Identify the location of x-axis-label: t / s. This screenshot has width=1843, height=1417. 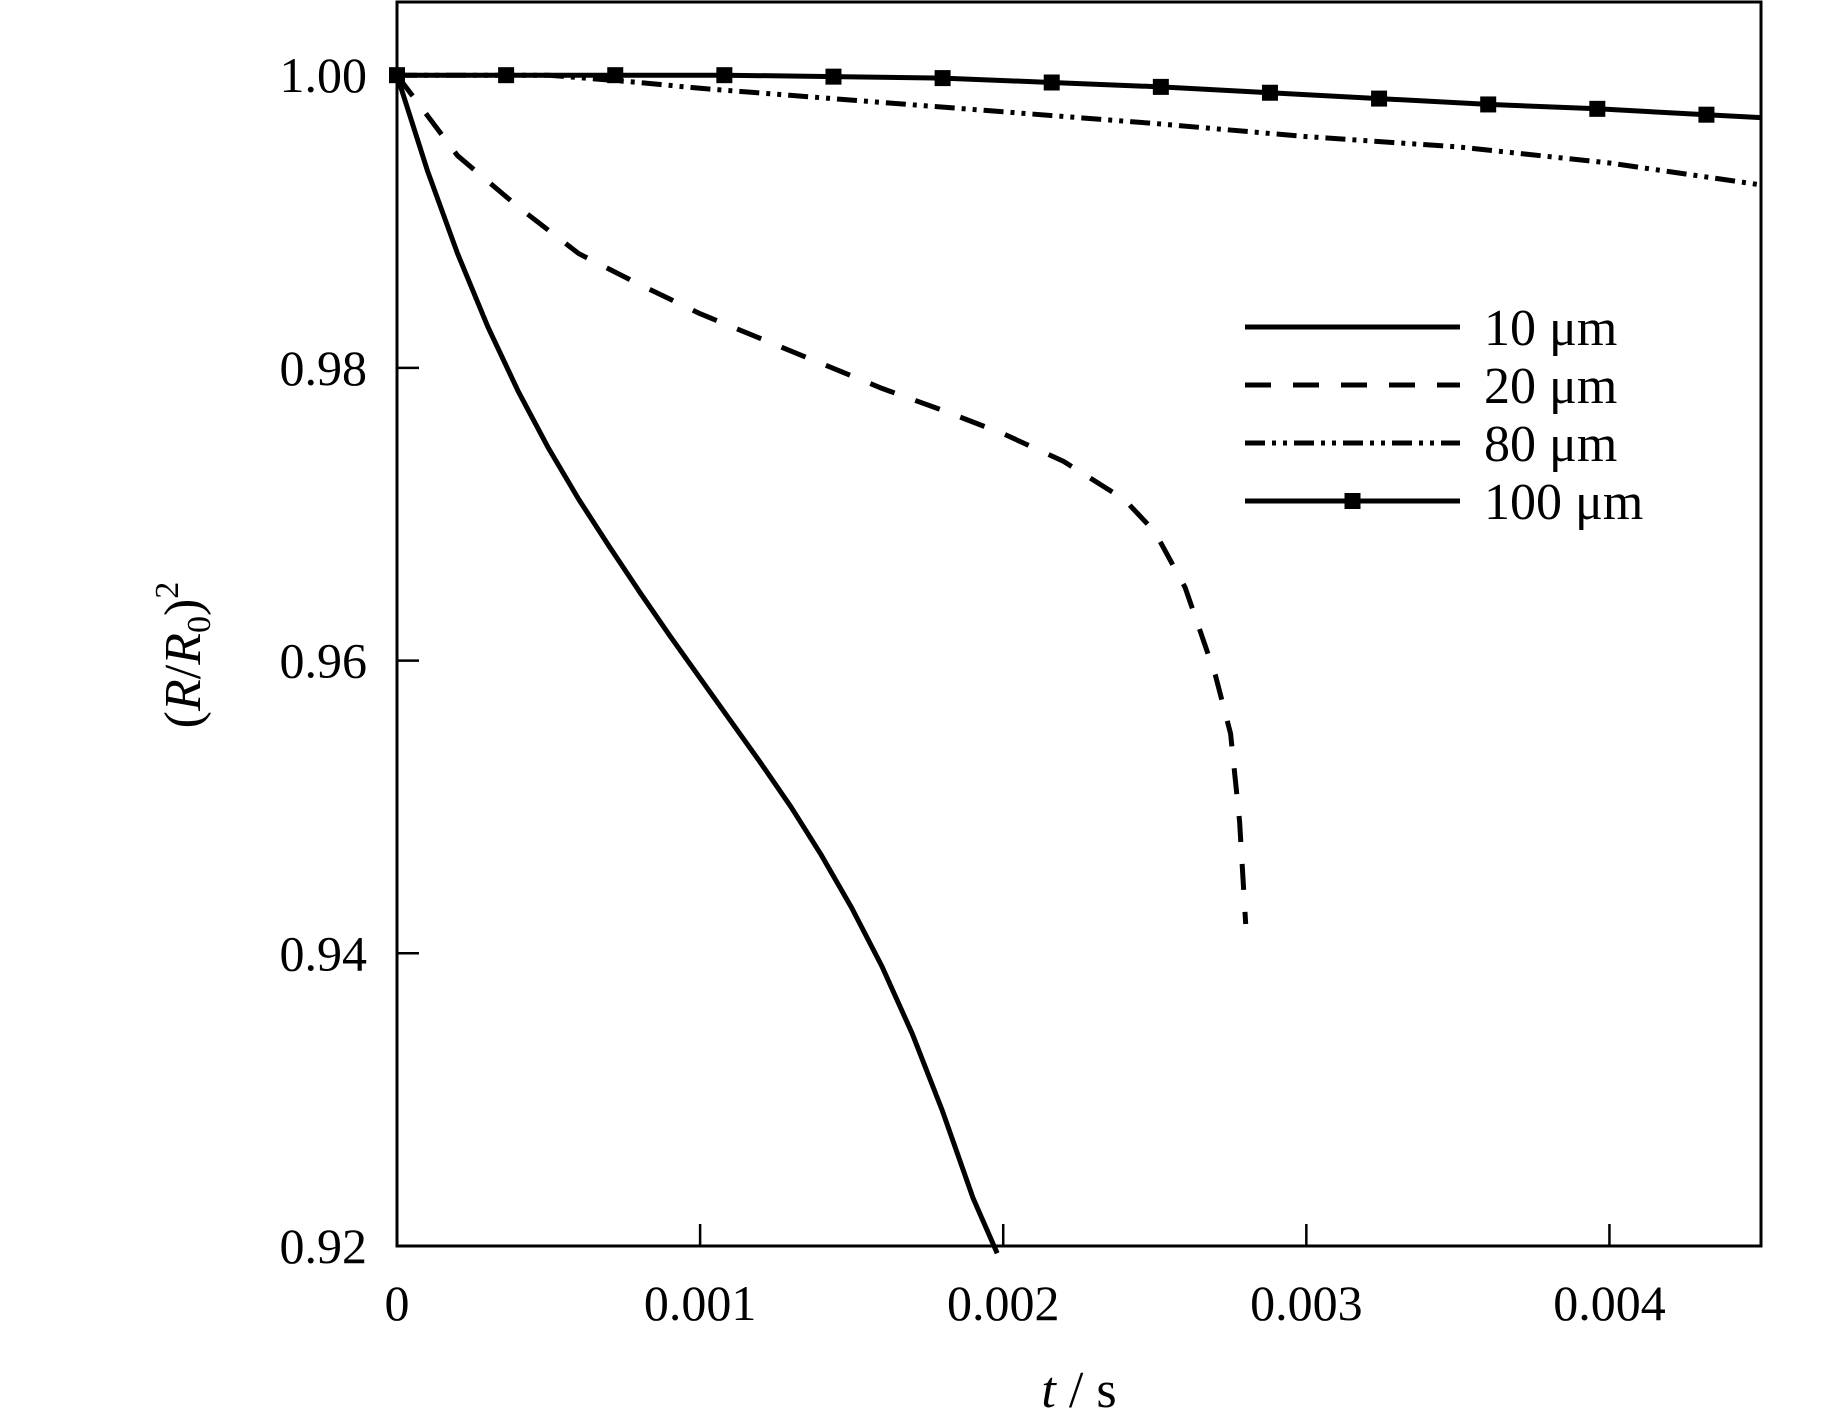
(1078, 1389).